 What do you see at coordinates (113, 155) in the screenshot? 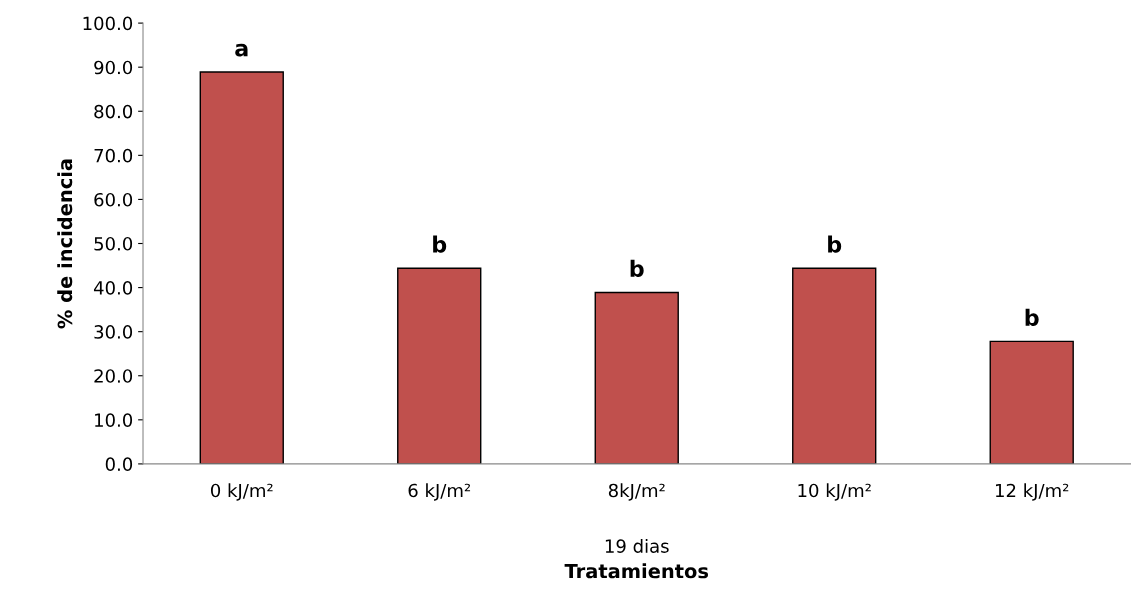
I see `y-tick-label: 70.0` at bounding box center [113, 155].